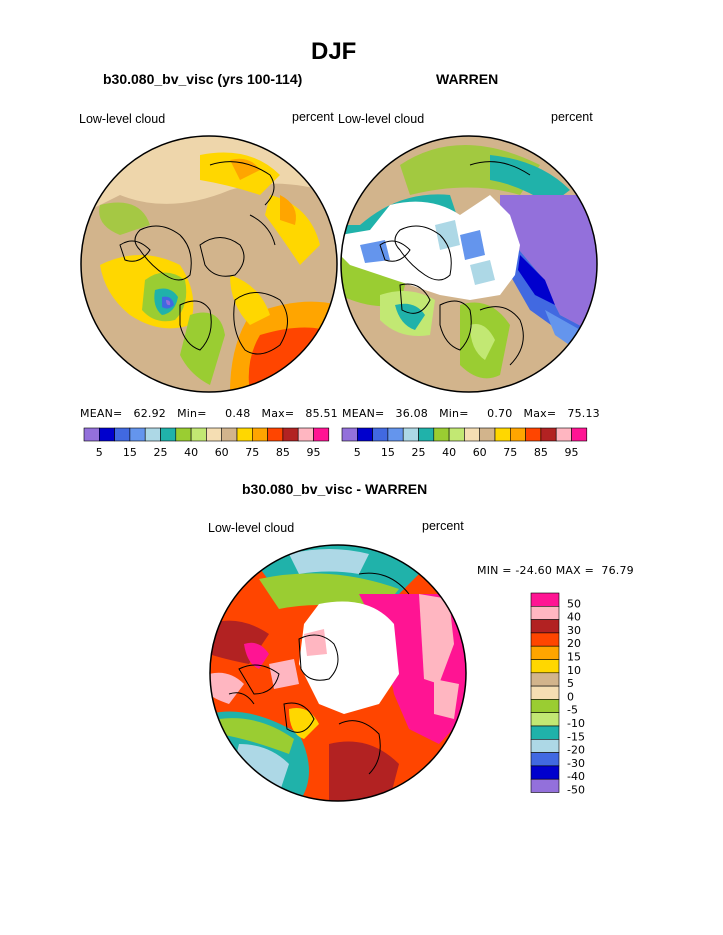  What do you see at coordinates (122, 119) in the screenshot?
I see `left-variable-label: Low-level cloud` at bounding box center [122, 119].